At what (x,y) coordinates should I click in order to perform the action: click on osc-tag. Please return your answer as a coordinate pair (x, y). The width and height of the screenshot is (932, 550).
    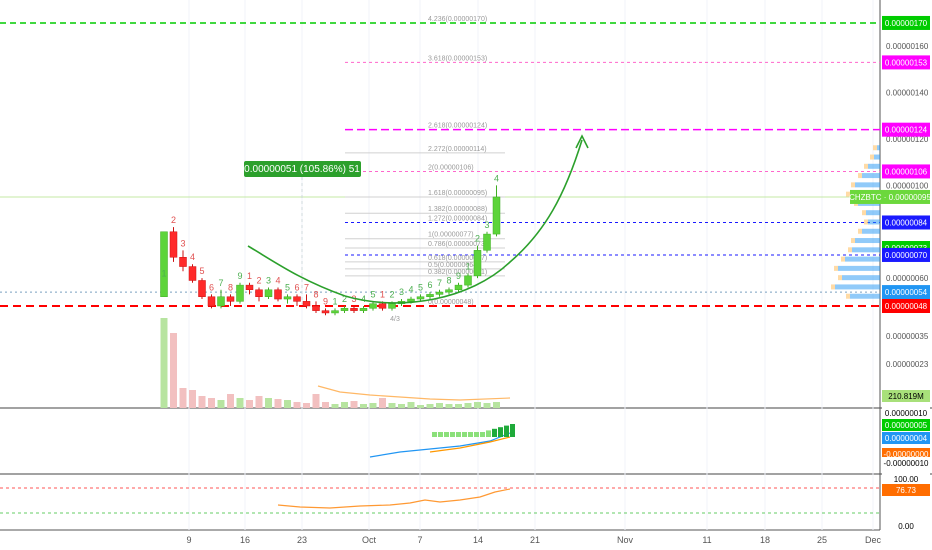
    Looking at the image, I should click on (906, 425).